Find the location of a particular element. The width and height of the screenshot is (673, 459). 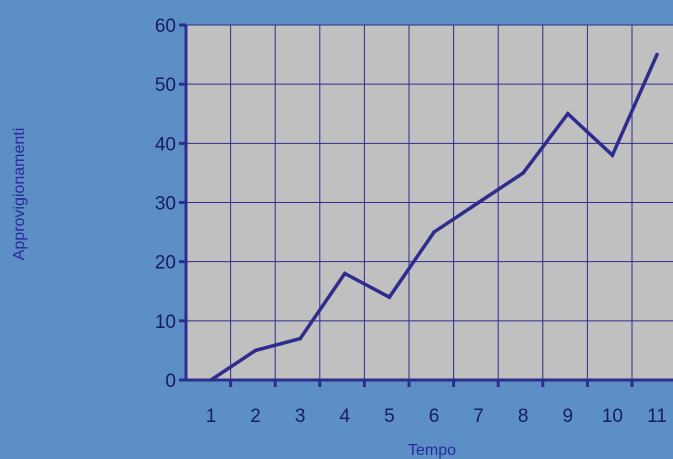

y-tick-label: 10 is located at coordinates (165, 322).